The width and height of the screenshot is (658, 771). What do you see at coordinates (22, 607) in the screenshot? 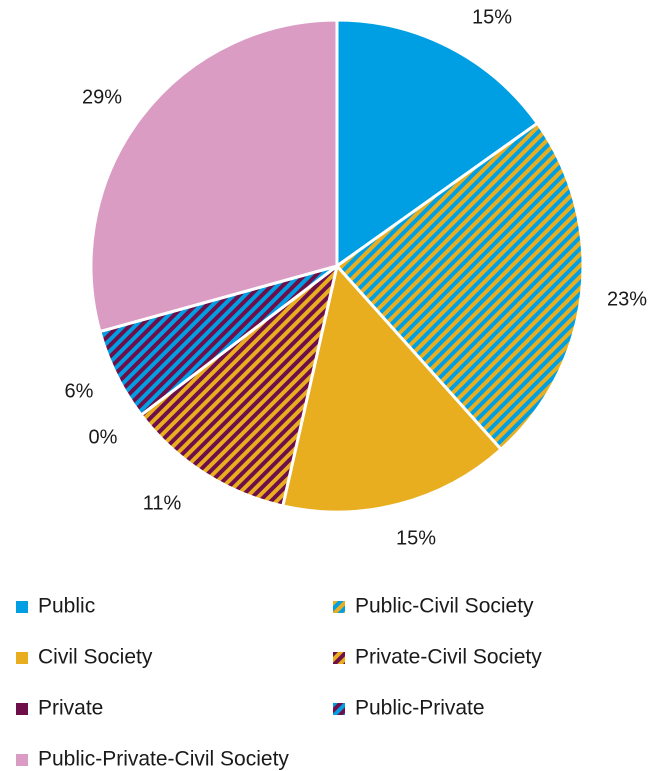
I see `legend-swatch-public` at bounding box center [22, 607].